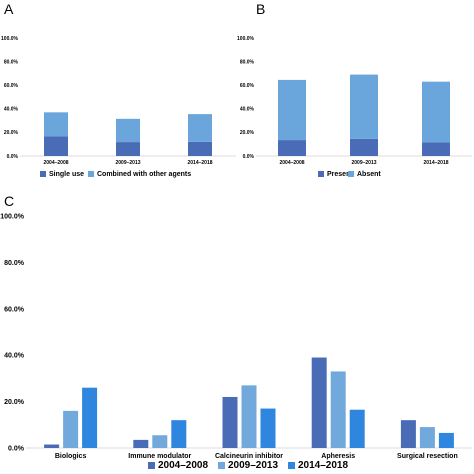 This screenshot has width=474, height=474. Describe the element at coordinates (9, 201) in the screenshot. I see `panel-label: C` at that location.